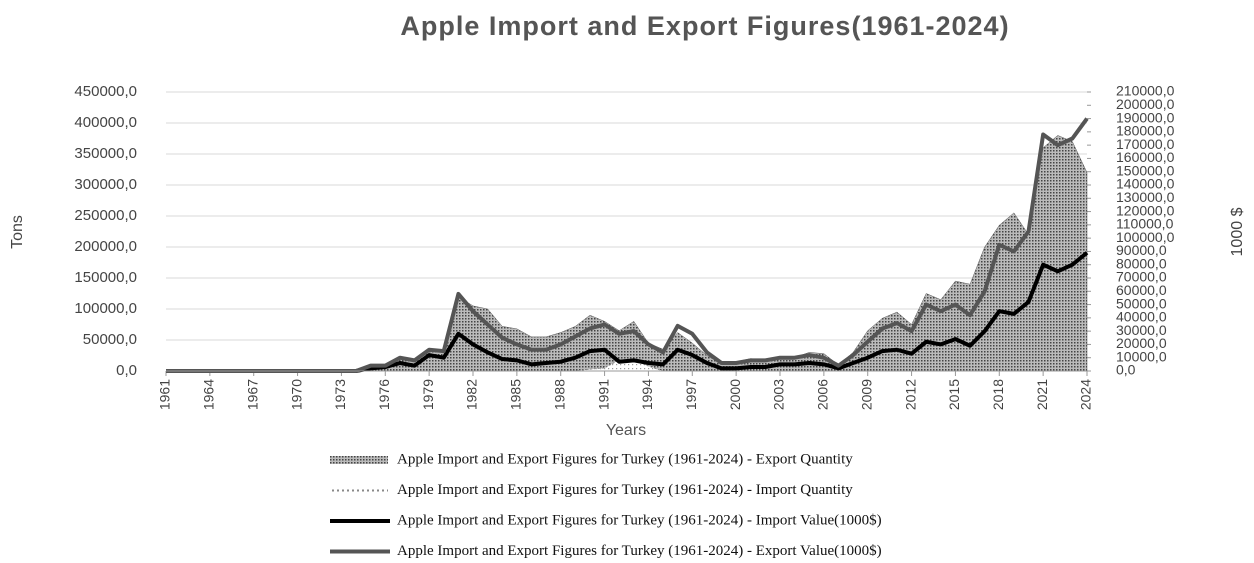  Describe the element at coordinates (1141, 330) in the screenshot. I see `y2-tick-label: 30000,0` at that location.